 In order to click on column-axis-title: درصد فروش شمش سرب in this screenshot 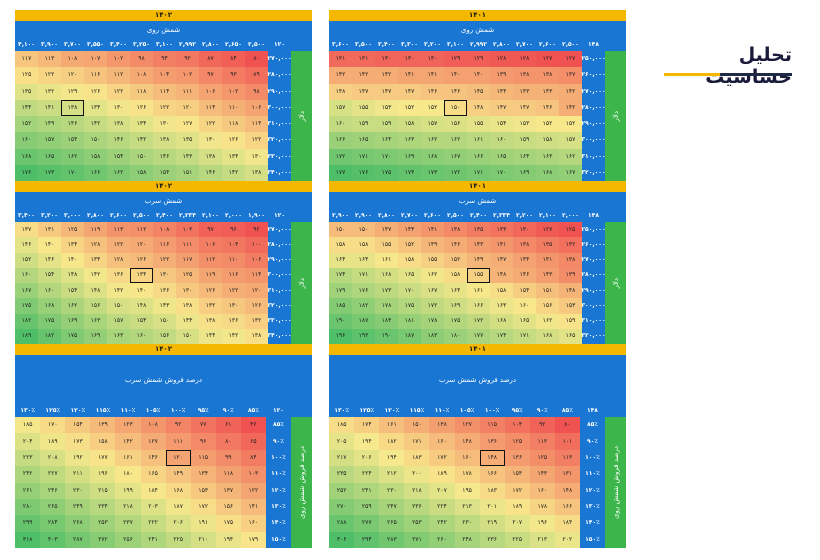, I will do `click(163, 380)`.